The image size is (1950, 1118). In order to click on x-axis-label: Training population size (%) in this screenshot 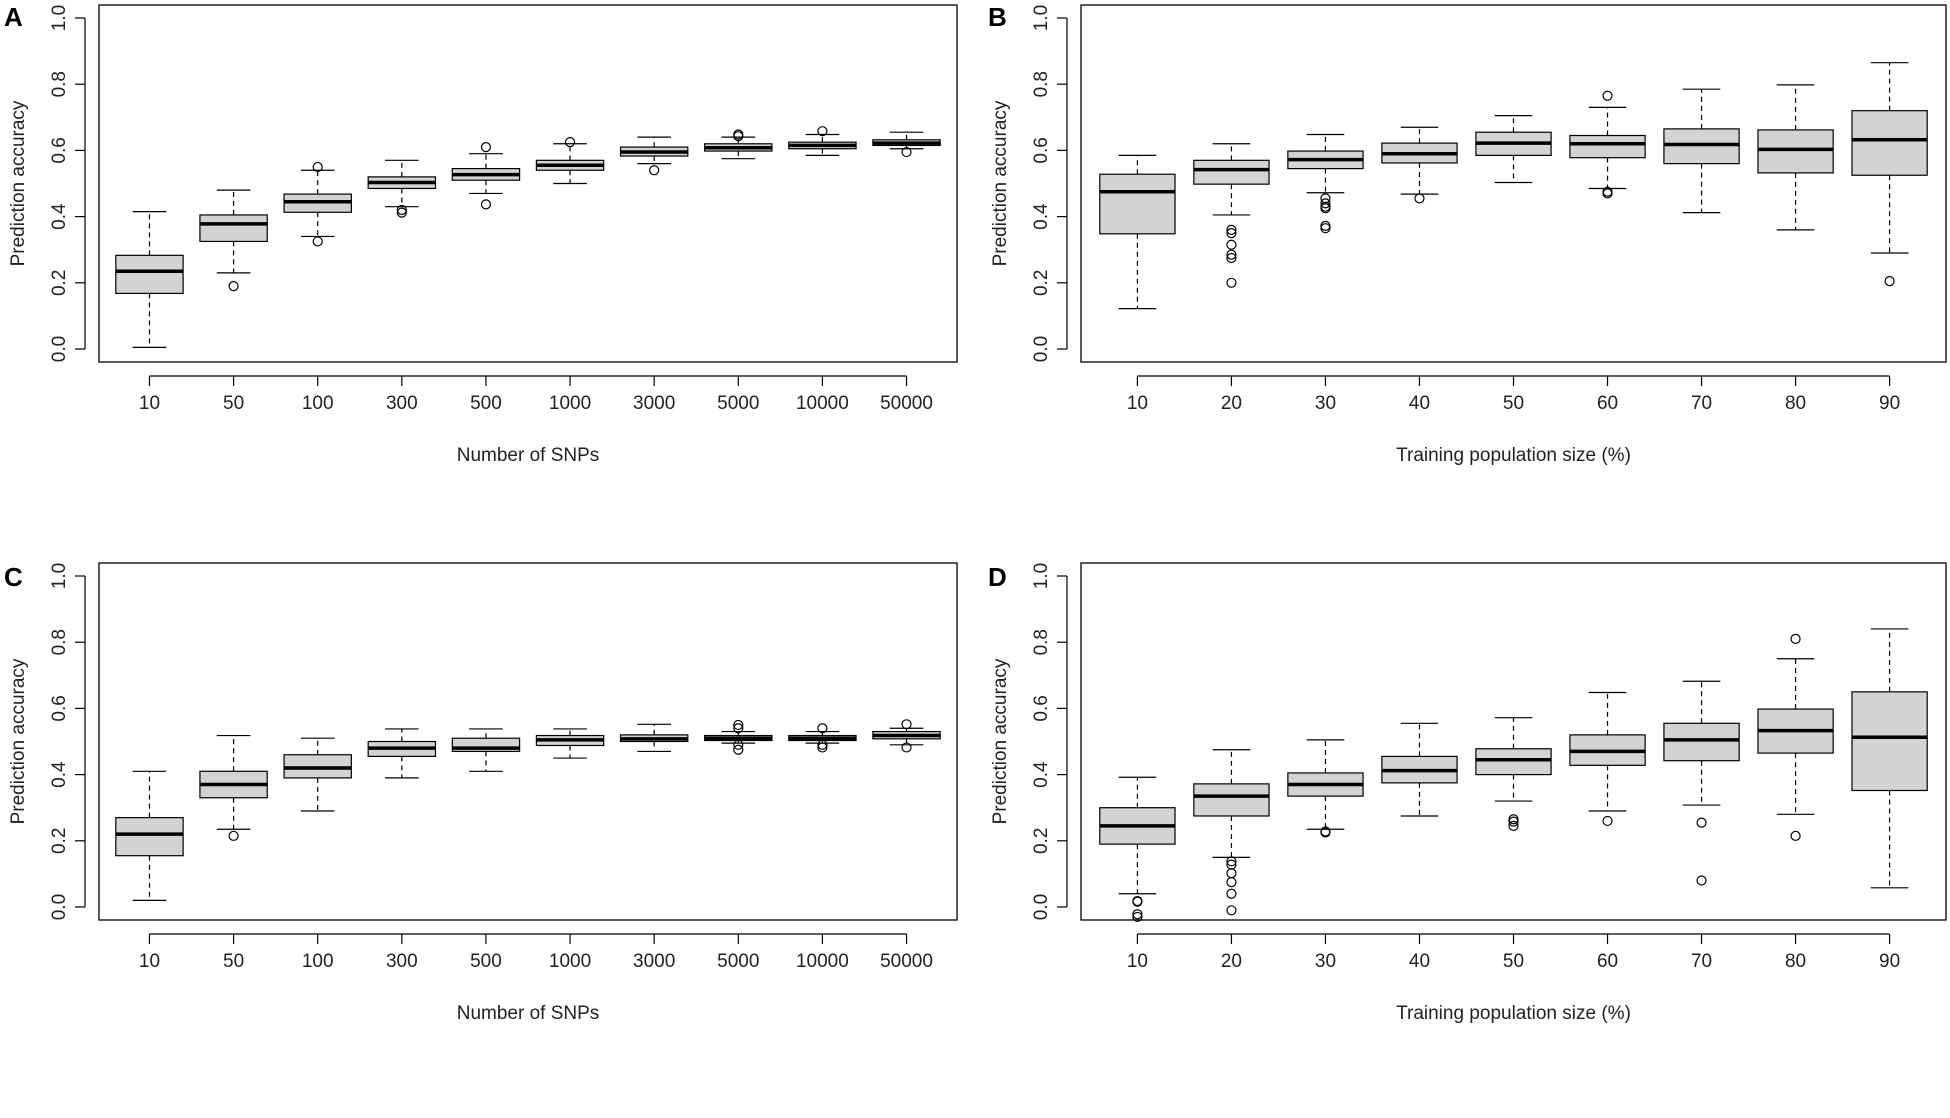, I will do `click(1513, 455)`.